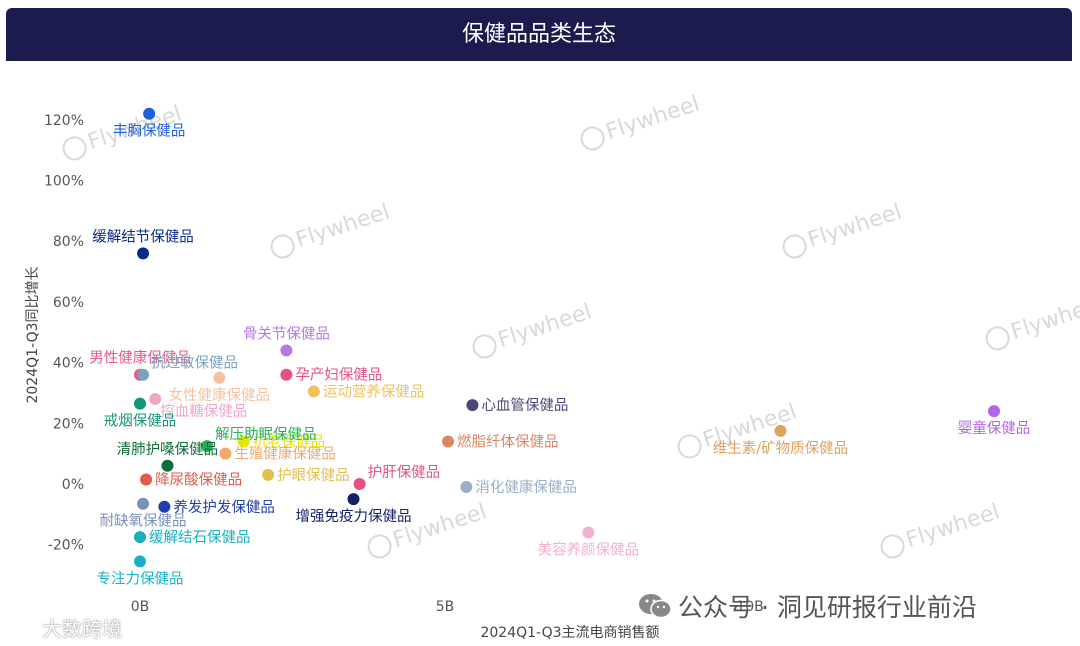  What do you see at coordinates (285, 454) in the screenshot?
I see `data-label: 生殖健康保健品` at bounding box center [285, 454].